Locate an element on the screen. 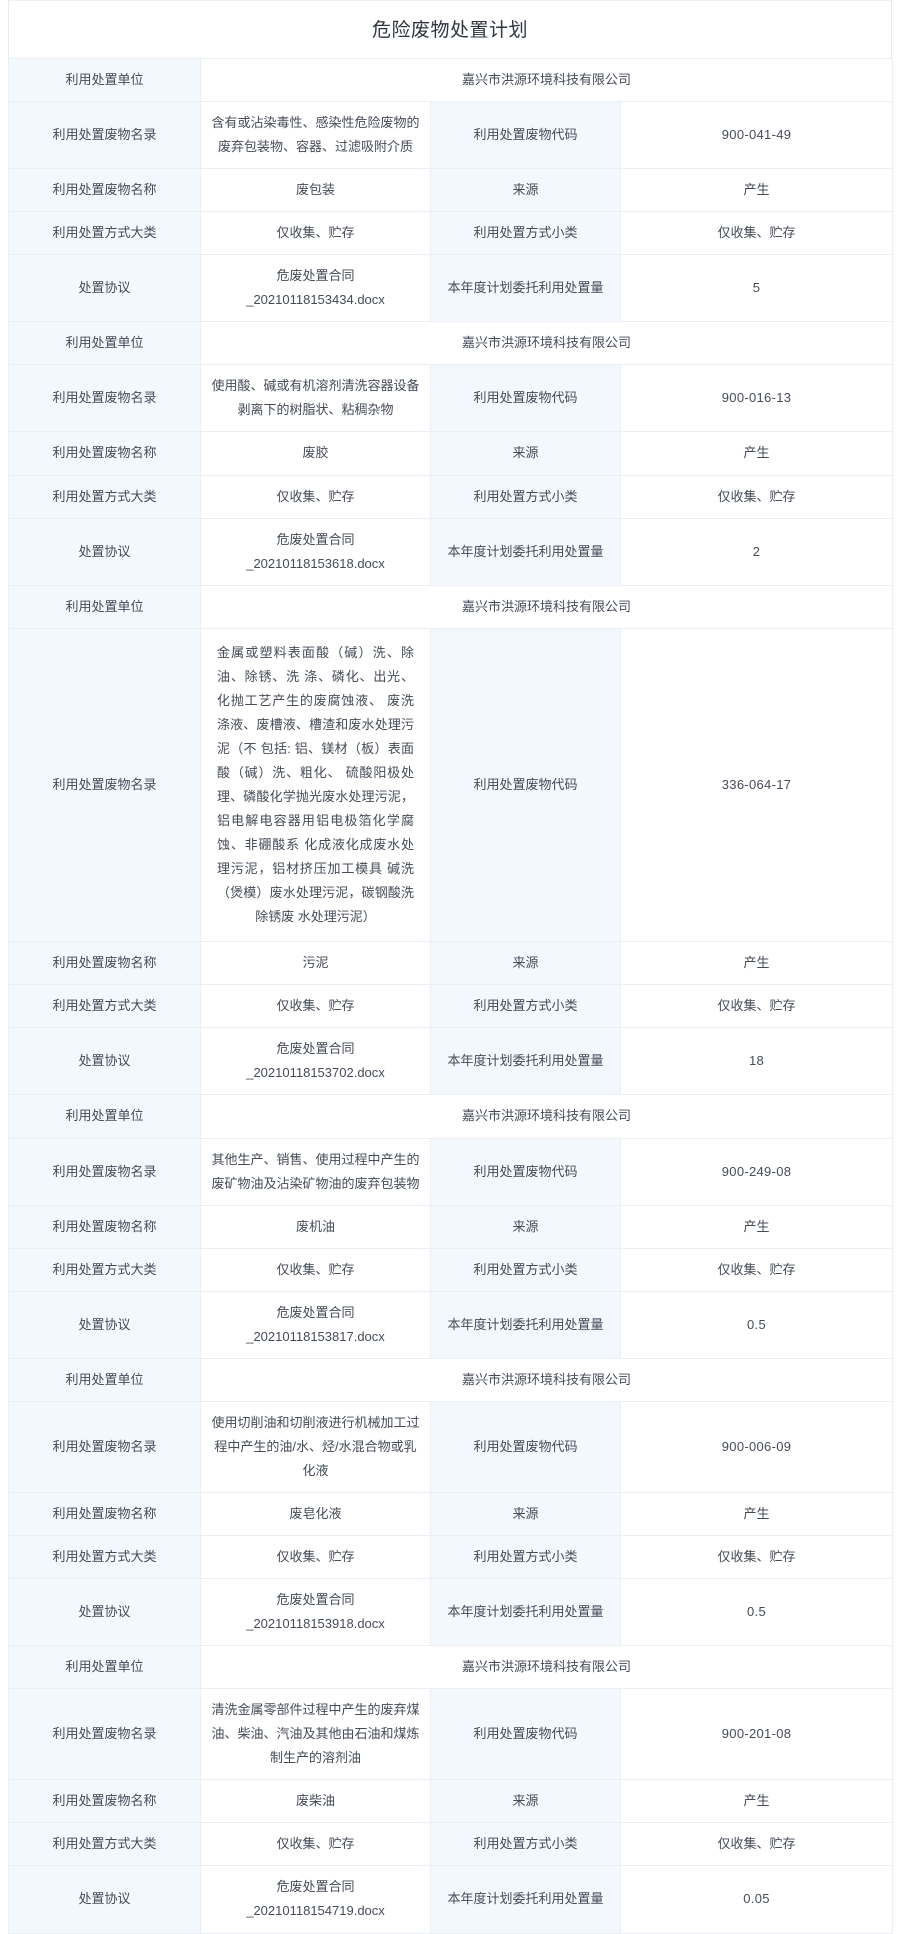 The image size is (900, 1934). value-agreement: 危废处置合同 _20210118153434.docx is located at coordinates (315, 288).